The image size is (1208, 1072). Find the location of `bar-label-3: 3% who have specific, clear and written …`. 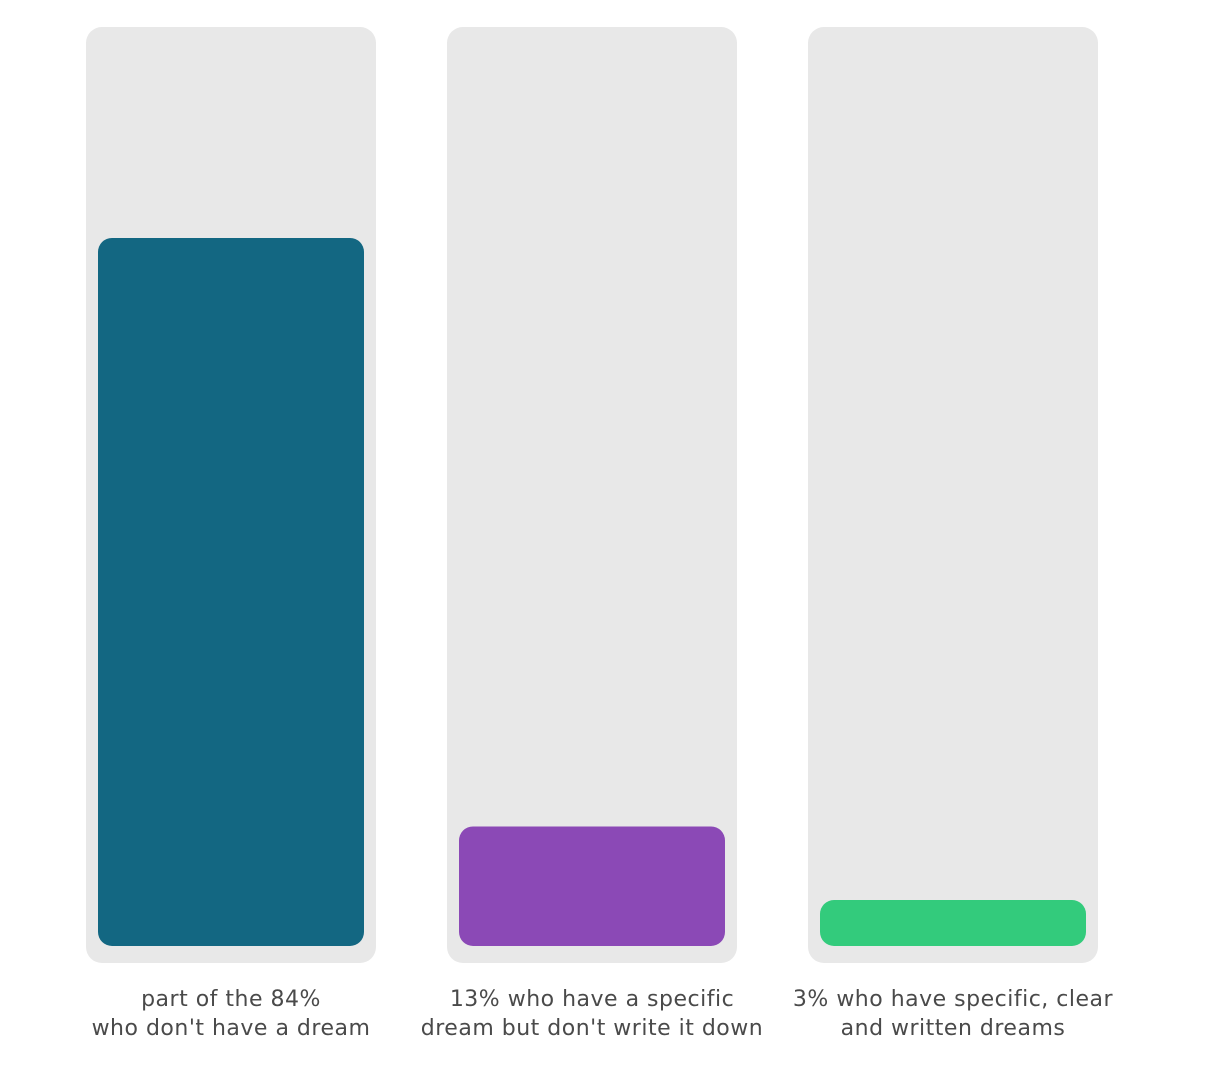

bar-label-3: 3% who have specific, clear and written … is located at coordinates (953, 1014).